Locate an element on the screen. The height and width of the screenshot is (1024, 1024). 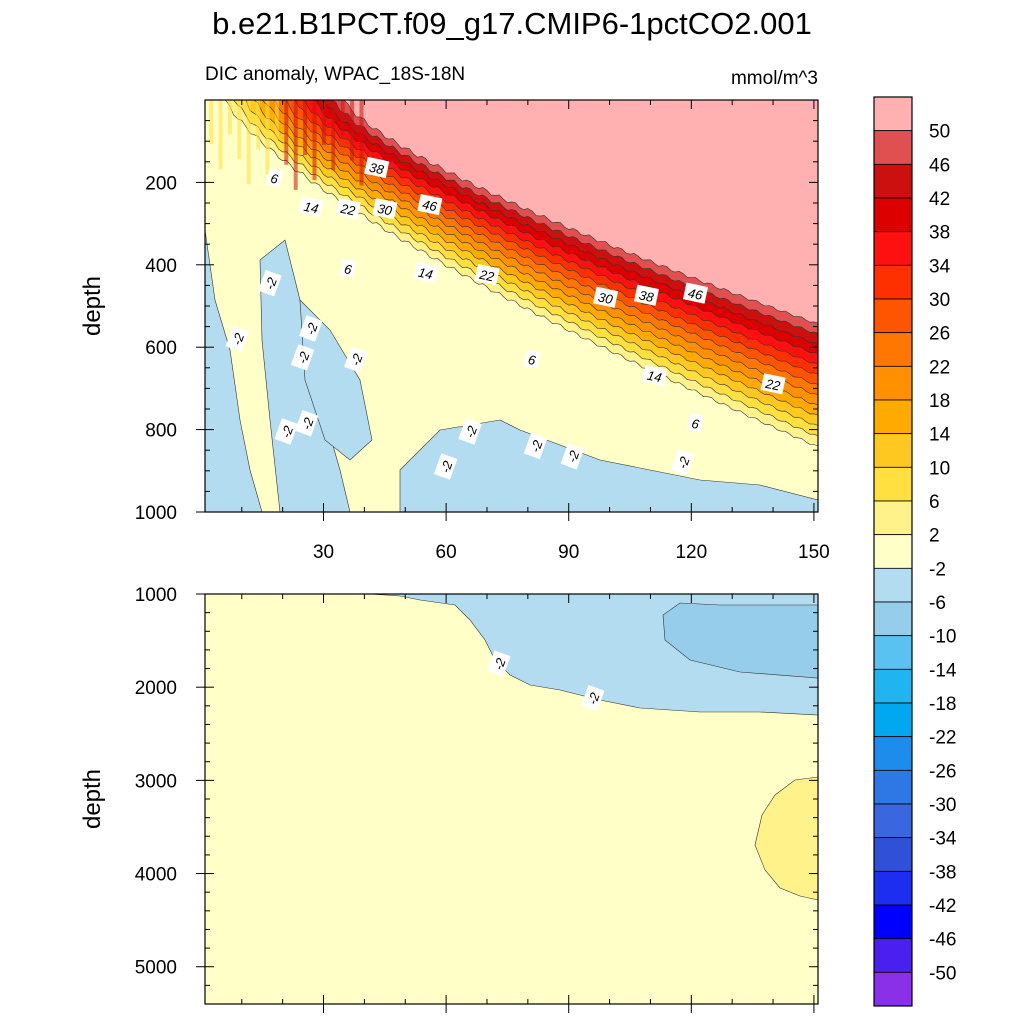
colorbar-frame is located at coordinates (893, 551).